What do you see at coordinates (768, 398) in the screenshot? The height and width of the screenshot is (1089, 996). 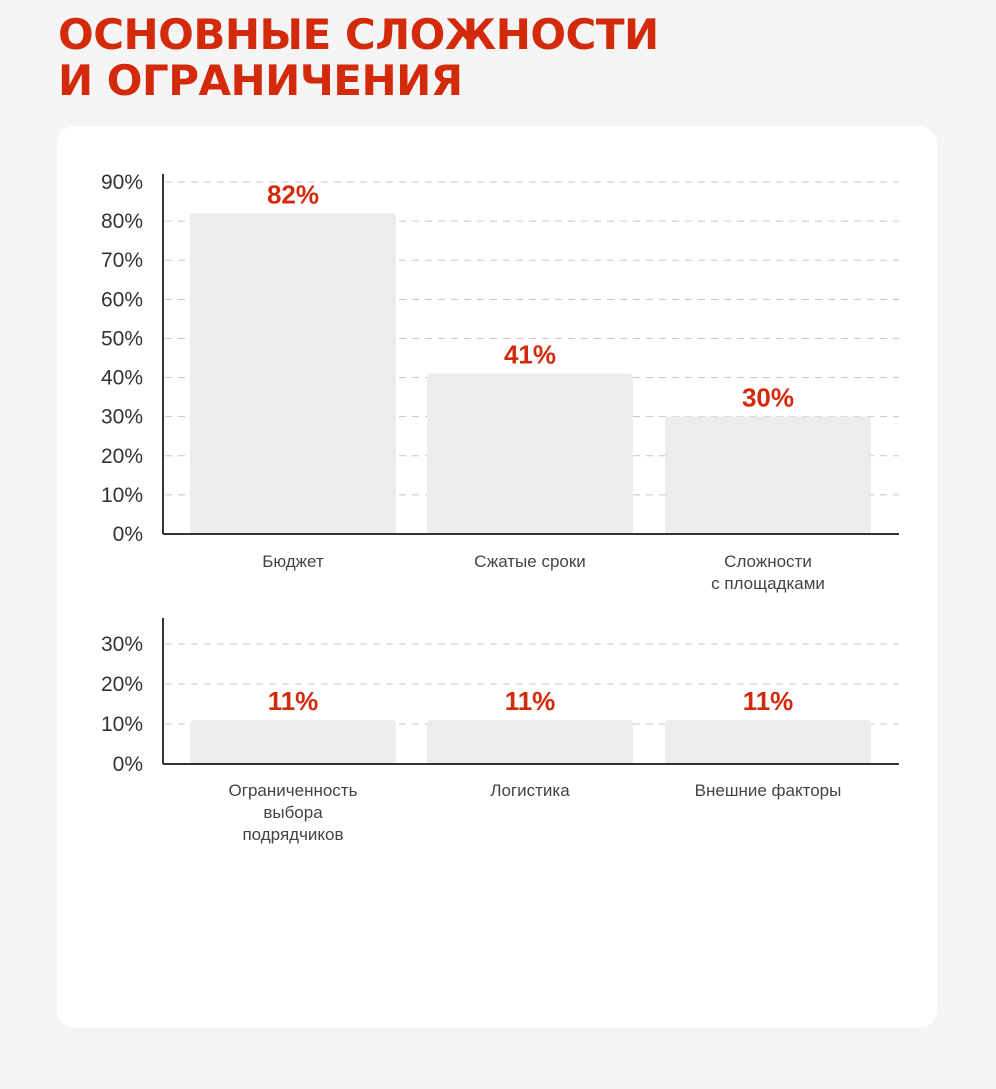 I see `value-label: 30%` at bounding box center [768, 398].